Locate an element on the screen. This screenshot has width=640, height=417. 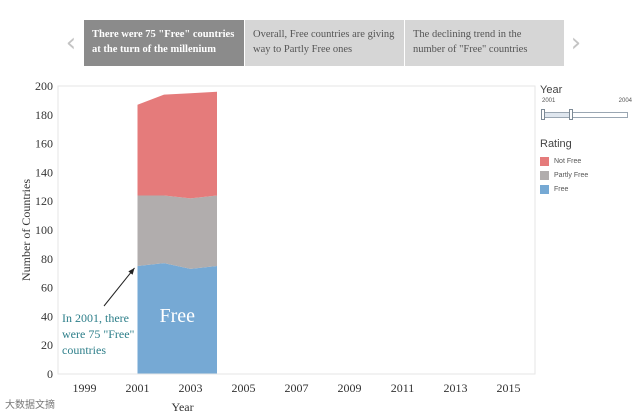
x-tick-label: 2005 is located at coordinates (244, 388).